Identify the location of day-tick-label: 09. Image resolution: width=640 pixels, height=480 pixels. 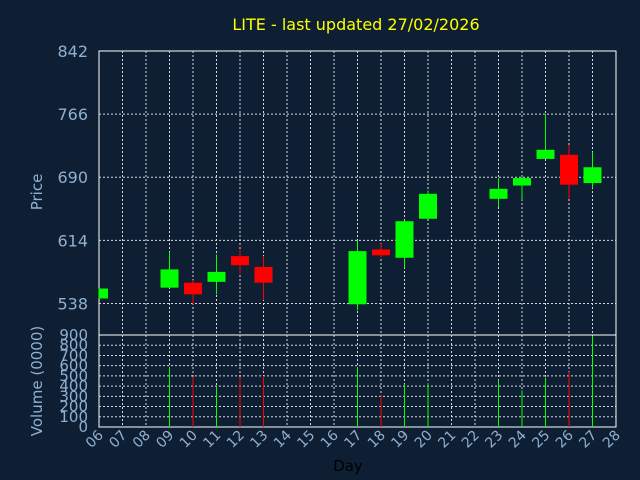
(165, 440).